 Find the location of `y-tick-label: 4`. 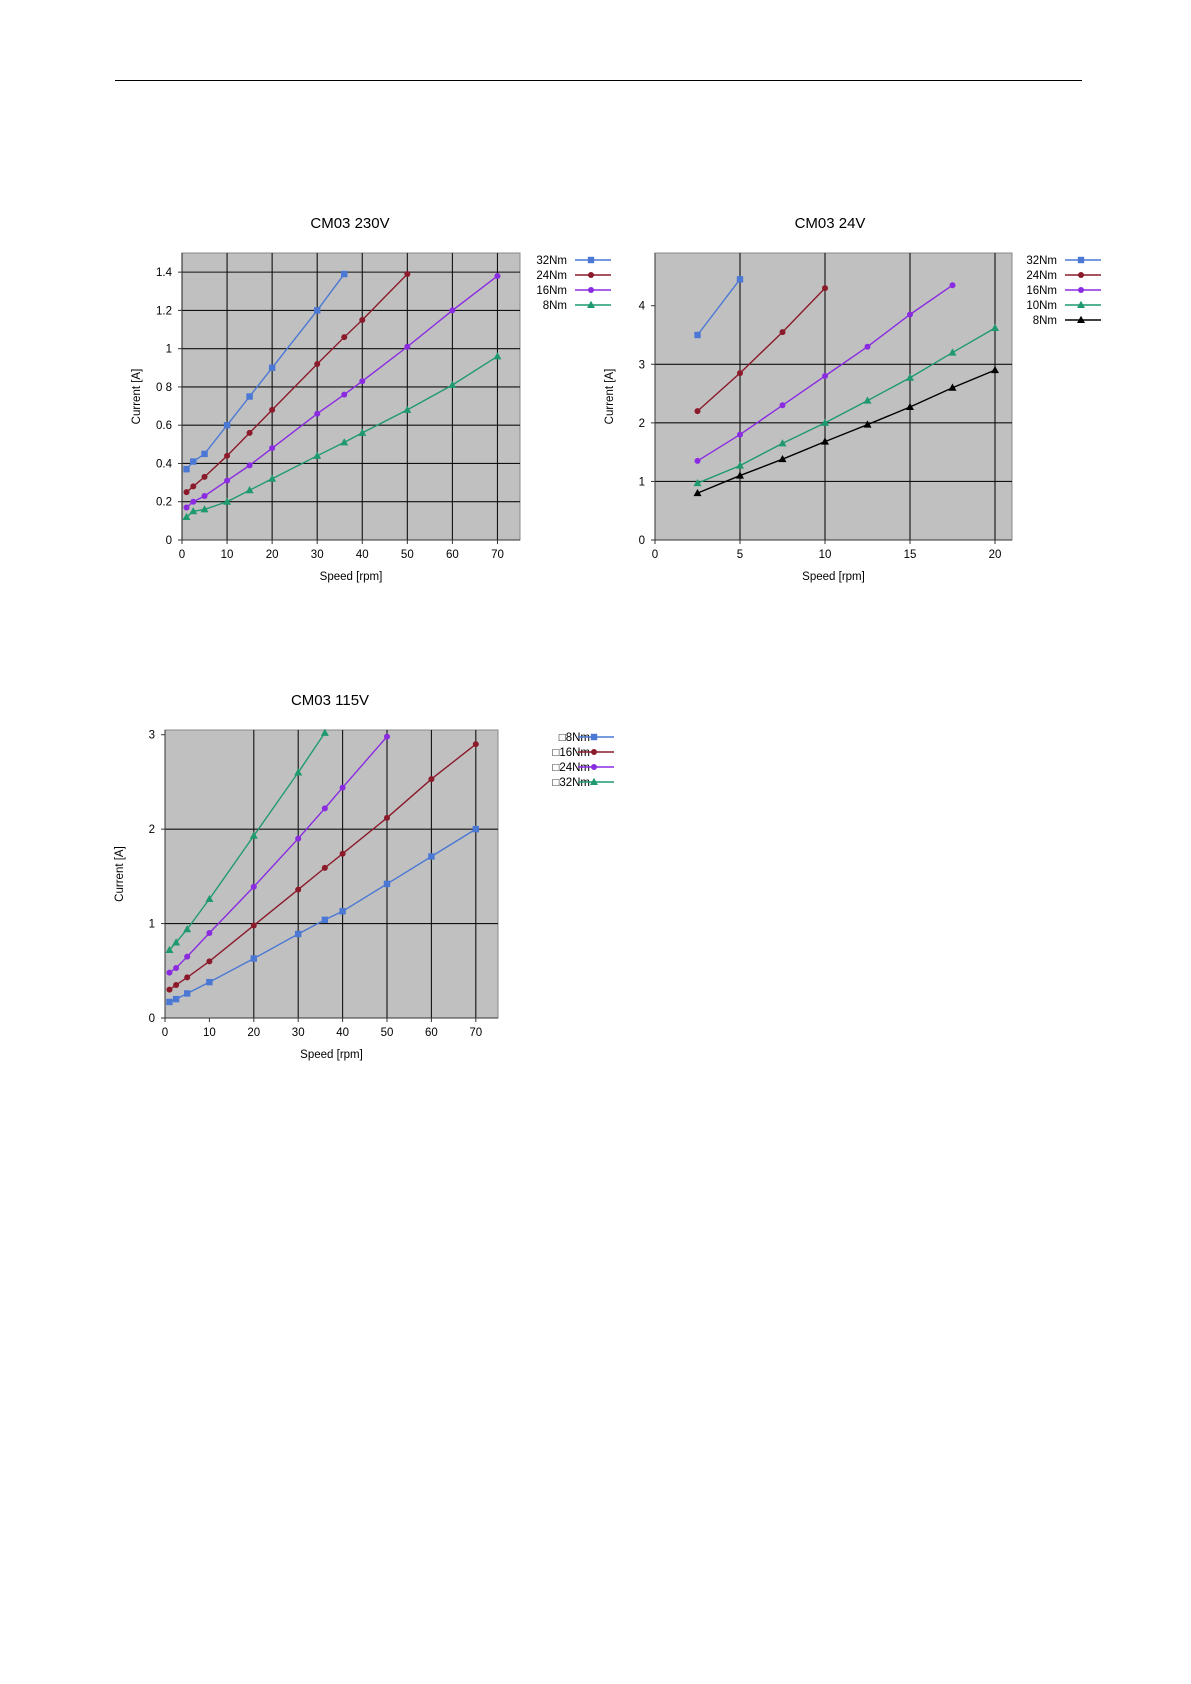

y-tick-label: 4 is located at coordinates (642, 307).